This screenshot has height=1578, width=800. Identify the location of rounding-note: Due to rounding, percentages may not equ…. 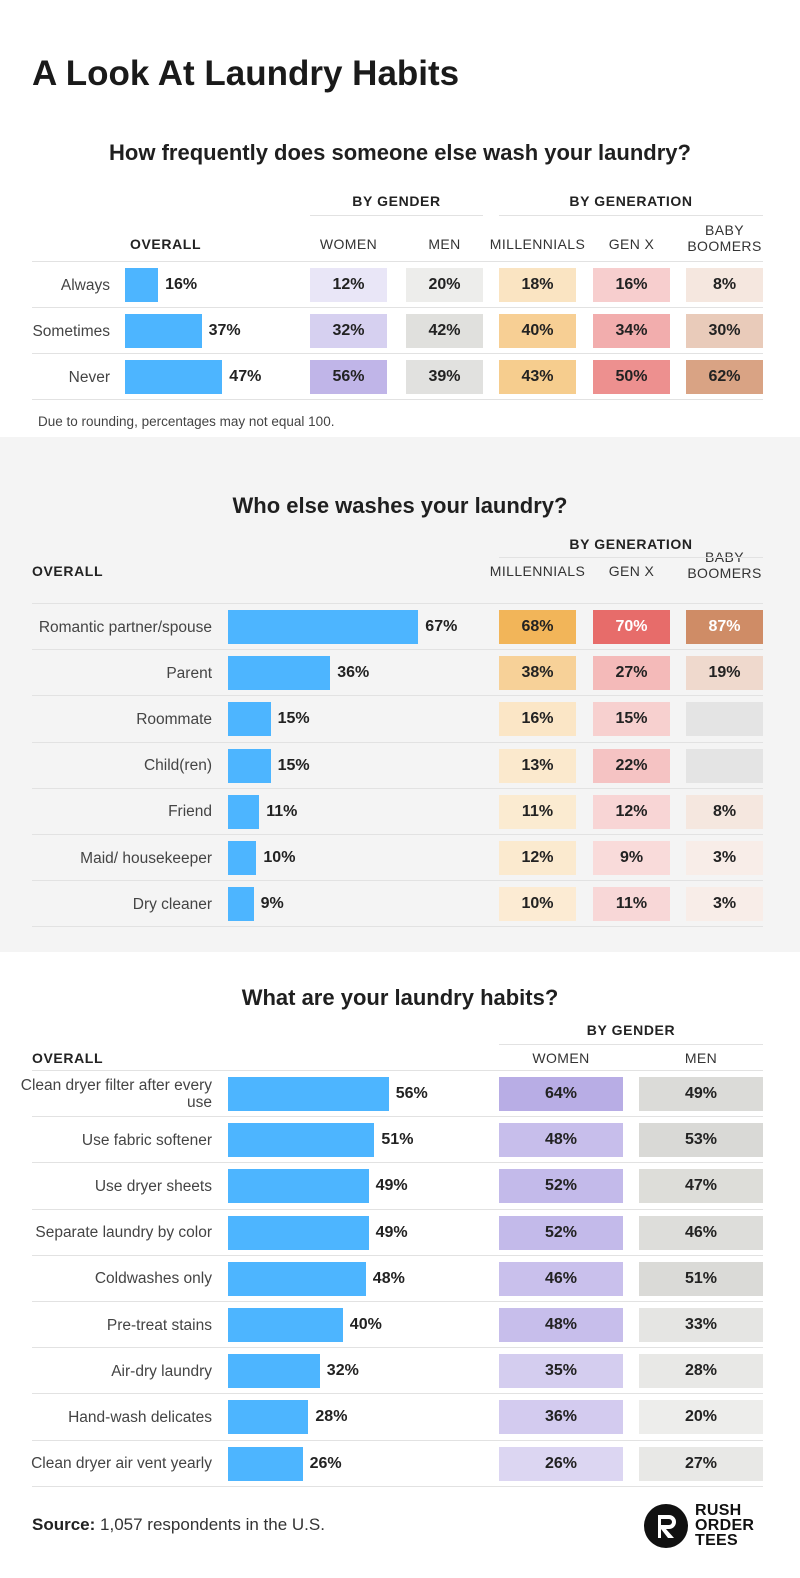
(186, 421).